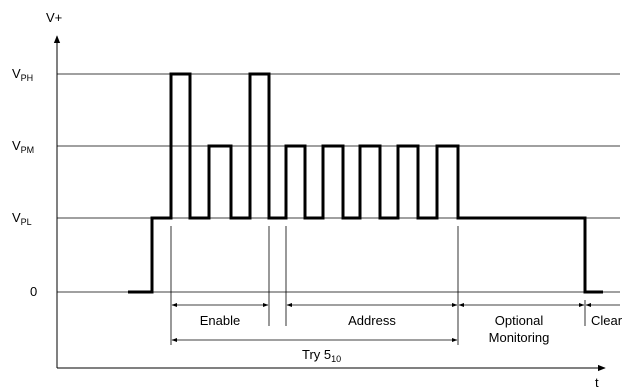  What do you see at coordinates (519, 320) in the screenshot?
I see `optional-label: Optional` at bounding box center [519, 320].